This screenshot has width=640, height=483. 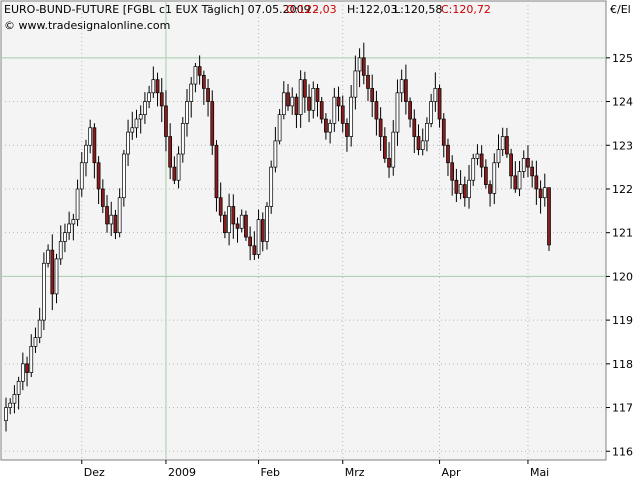 What do you see at coordinates (87, 25) in the screenshot?
I see `source-label: © www.tradesignalonline.com` at bounding box center [87, 25].